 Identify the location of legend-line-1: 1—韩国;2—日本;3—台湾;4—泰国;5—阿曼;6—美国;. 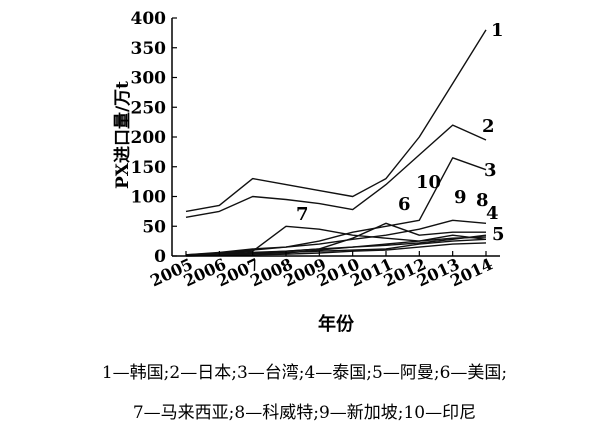
(304, 373).